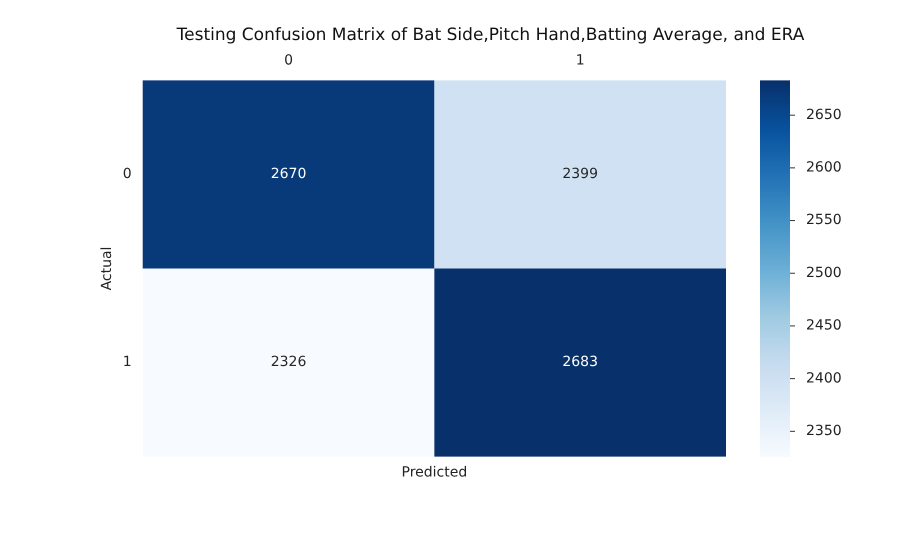 Image resolution: width=906 pixels, height=537 pixels. What do you see at coordinates (824, 326) in the screenshot?
I see `color-bar-label: 2450` at bounding box center [824, 326].